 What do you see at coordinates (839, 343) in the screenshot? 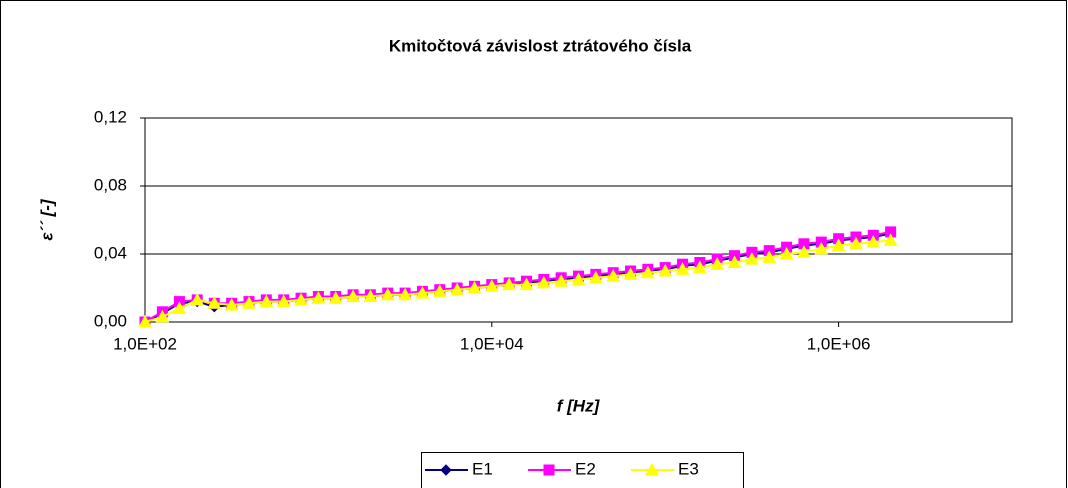
I see `x-tick-label: 1,0E+06` at bounding box center [839, 343].